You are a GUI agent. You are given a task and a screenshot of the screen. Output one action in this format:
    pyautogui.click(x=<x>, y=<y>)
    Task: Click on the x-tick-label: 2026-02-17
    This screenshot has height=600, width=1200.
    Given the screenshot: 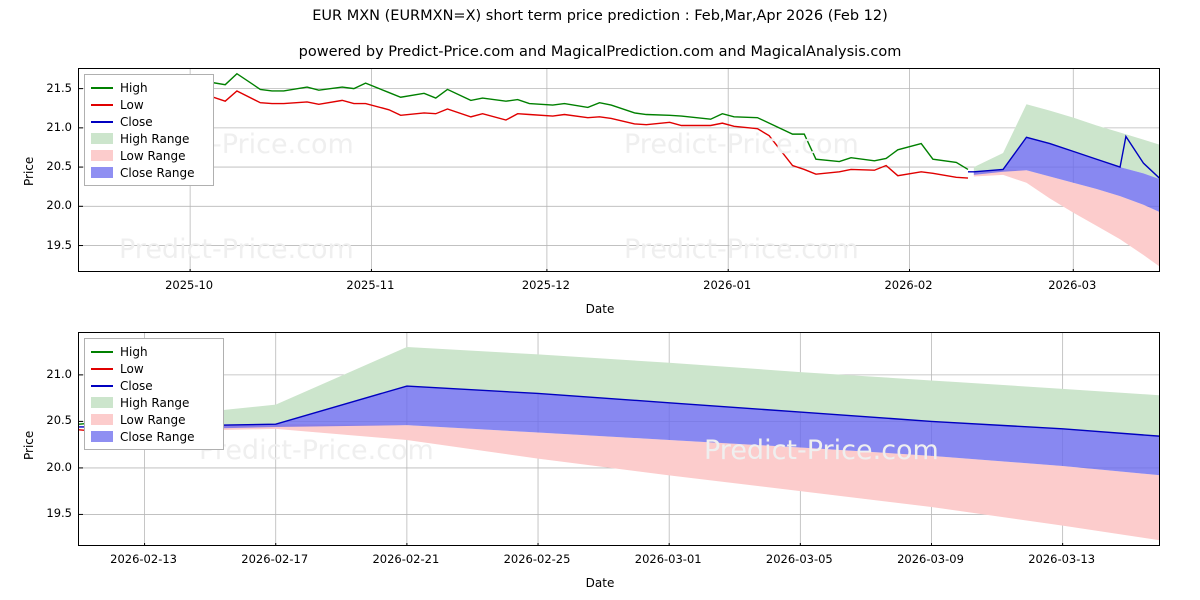 What is the action you would take?
    pyautogui.click(x=275, y=559)
    